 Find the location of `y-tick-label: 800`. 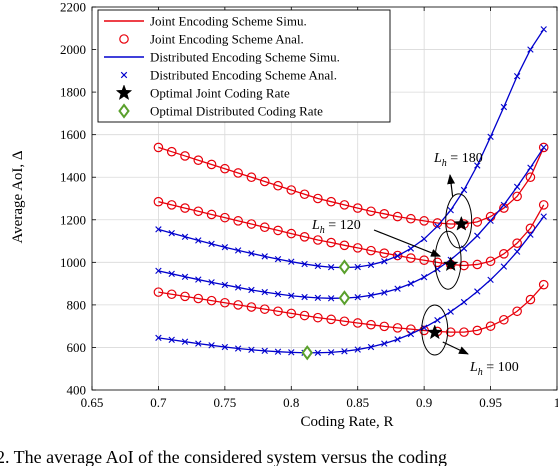

y-tick-label: 800 is located at coordinates (77, 304).